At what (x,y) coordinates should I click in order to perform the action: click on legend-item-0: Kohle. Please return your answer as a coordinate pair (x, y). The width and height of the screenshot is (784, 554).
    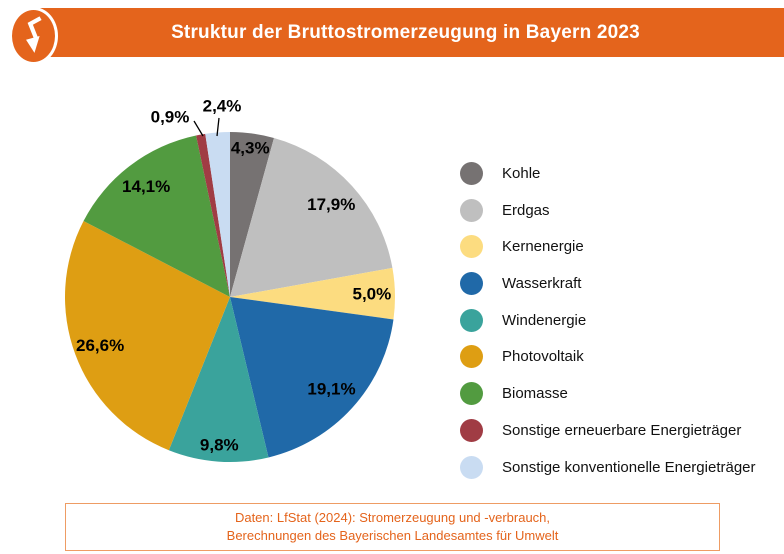
    Looking at the image, I should click on (608, 173).